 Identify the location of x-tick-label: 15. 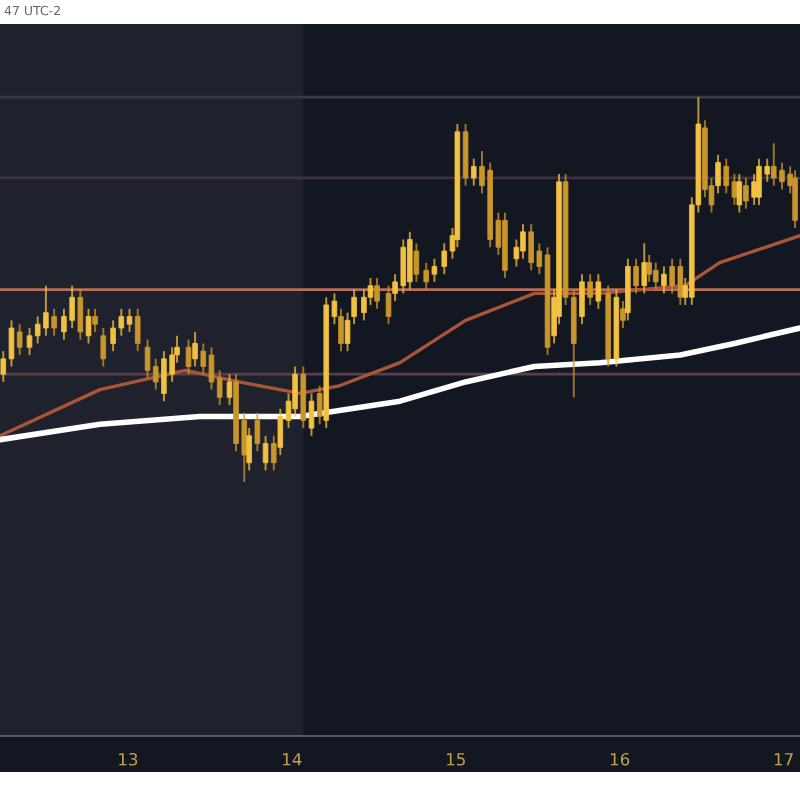
(455, 759).